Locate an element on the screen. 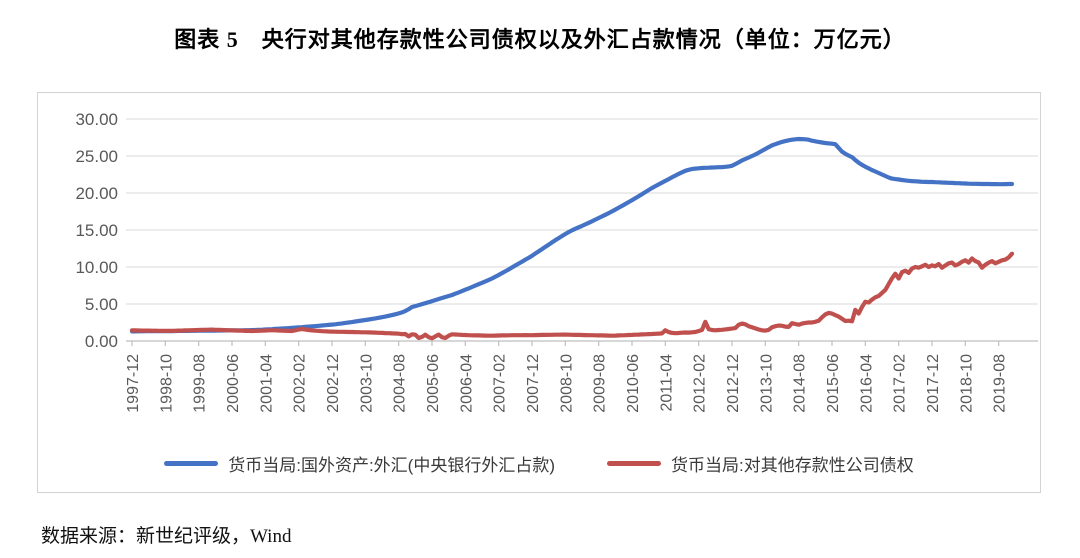 The height and width of the screenshot is (558, 1080). svg-text: 2010-06 is located at coordinates (633, 383).